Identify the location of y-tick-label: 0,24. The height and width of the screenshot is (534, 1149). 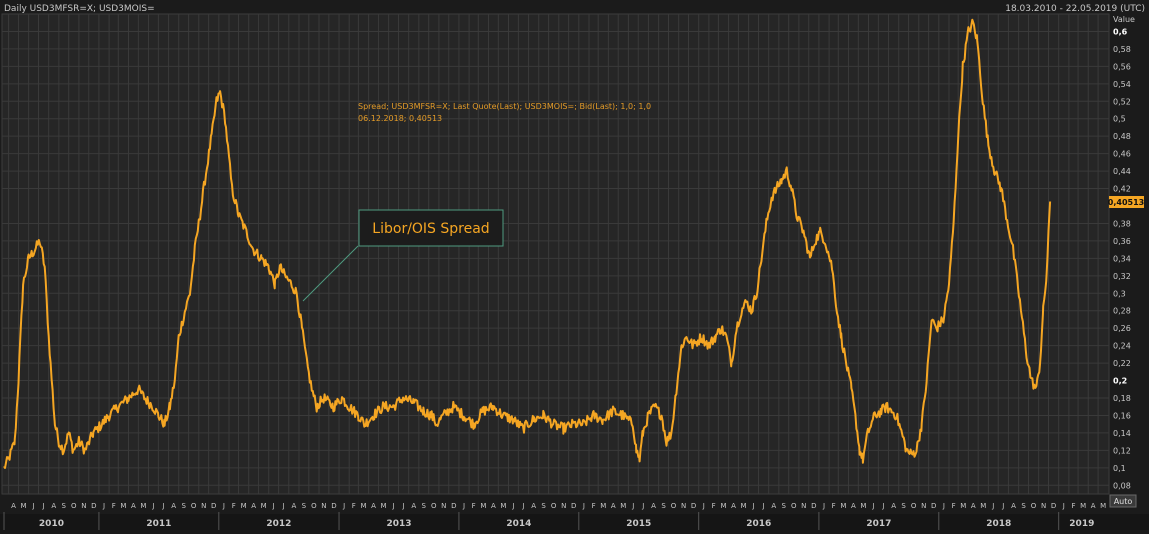
(1122, 346).